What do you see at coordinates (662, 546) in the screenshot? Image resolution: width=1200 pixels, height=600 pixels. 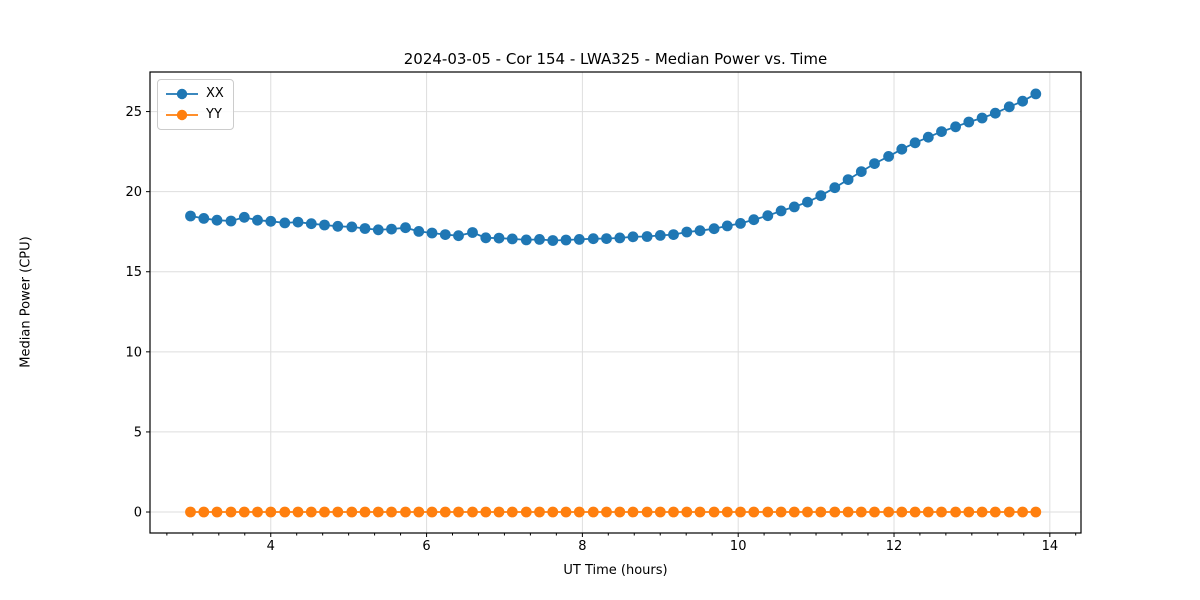 I see `x-tick-labels: 4 6 8 10 12 14` at bounding box center [662, 546].